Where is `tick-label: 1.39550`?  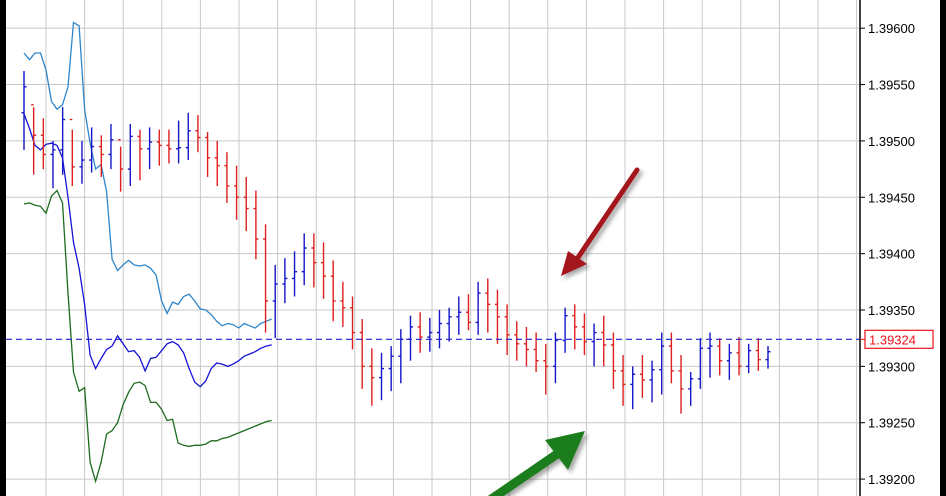 tick-label: 1.39550 is located at coordinates (891, 85).